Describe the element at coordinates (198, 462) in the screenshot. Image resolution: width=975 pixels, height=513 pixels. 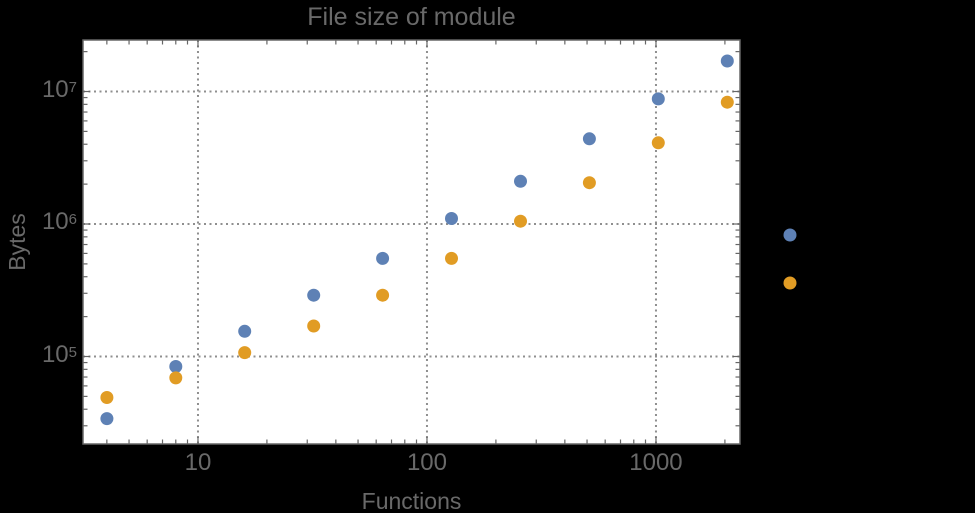
I see `x-tick-label: 10` at that location.